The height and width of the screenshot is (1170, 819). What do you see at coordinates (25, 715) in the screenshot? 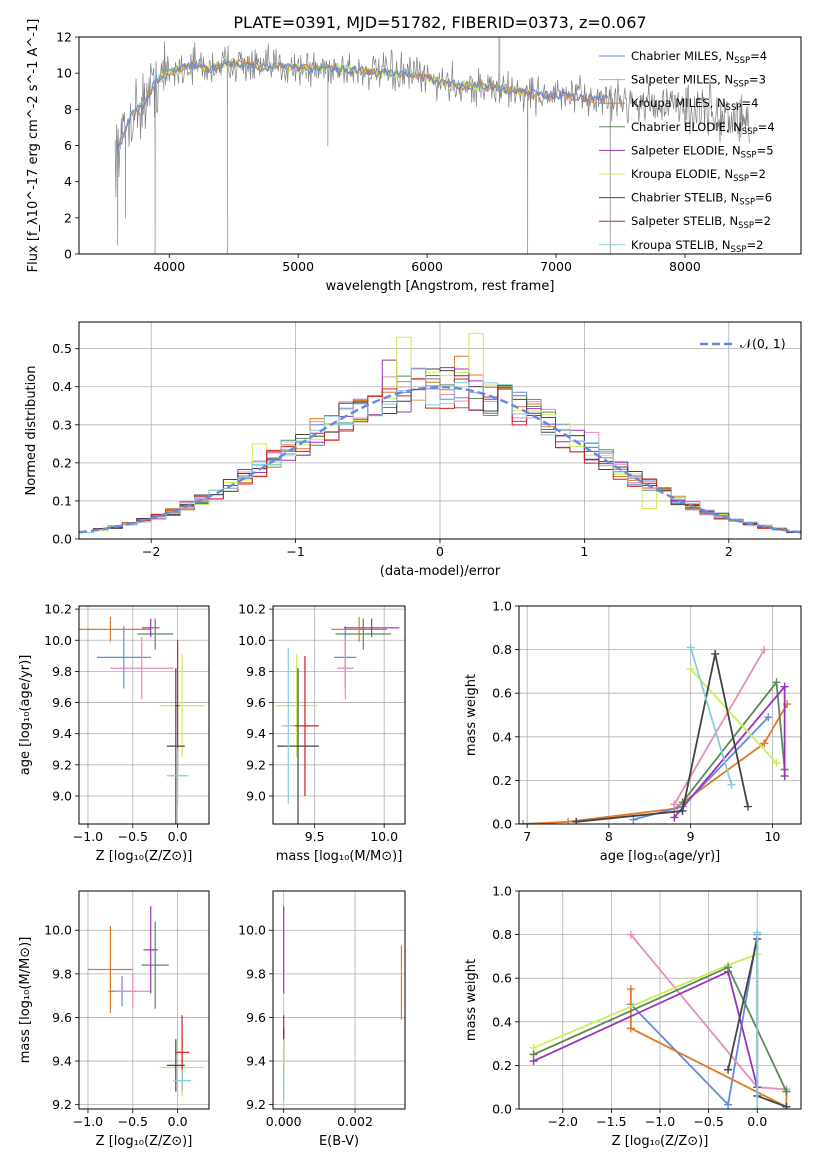
I see `y-axis-label: age [log₁₀(age/yr)]` at bounding box center [25, 715].